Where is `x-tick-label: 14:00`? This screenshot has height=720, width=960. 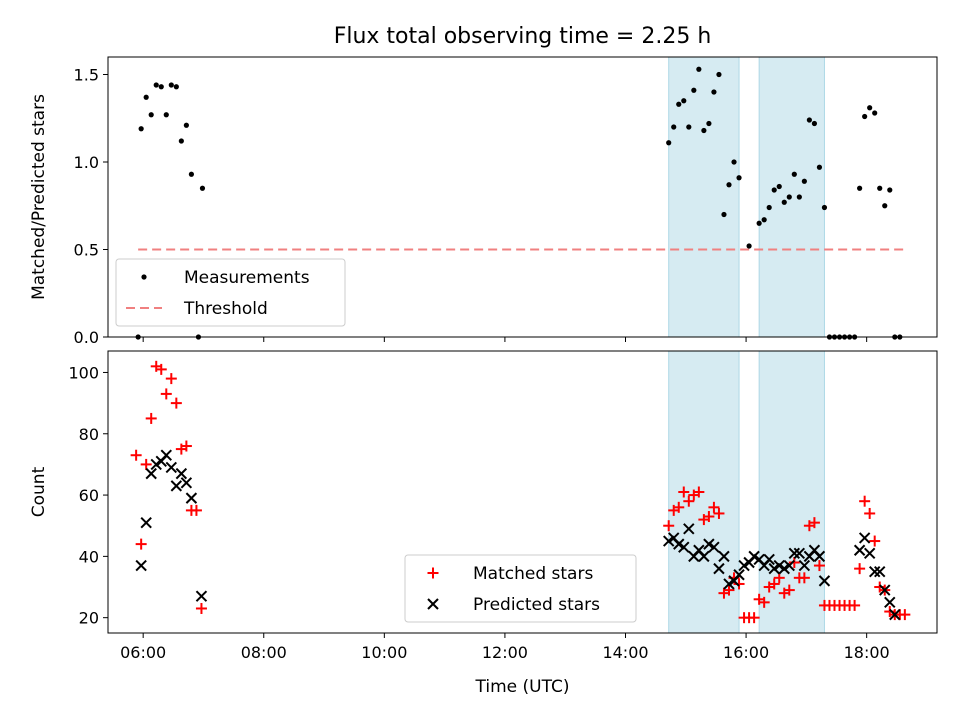 x-tick-label: 14:00 is located at coordinates (625, 652).